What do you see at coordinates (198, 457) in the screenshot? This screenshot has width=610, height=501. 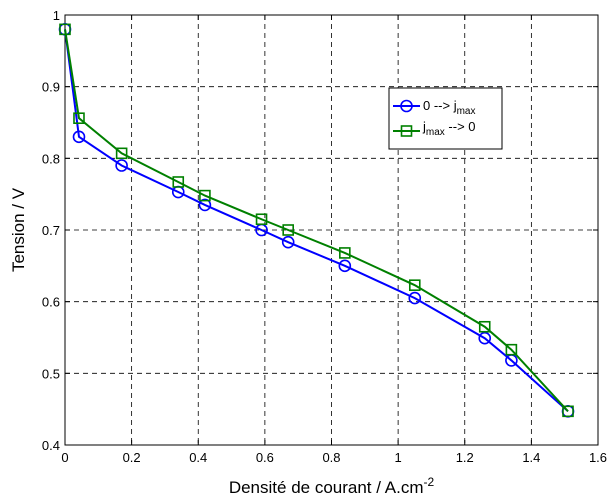 I see `x-tick-label: 0.4` at bounding box center [198, 457].